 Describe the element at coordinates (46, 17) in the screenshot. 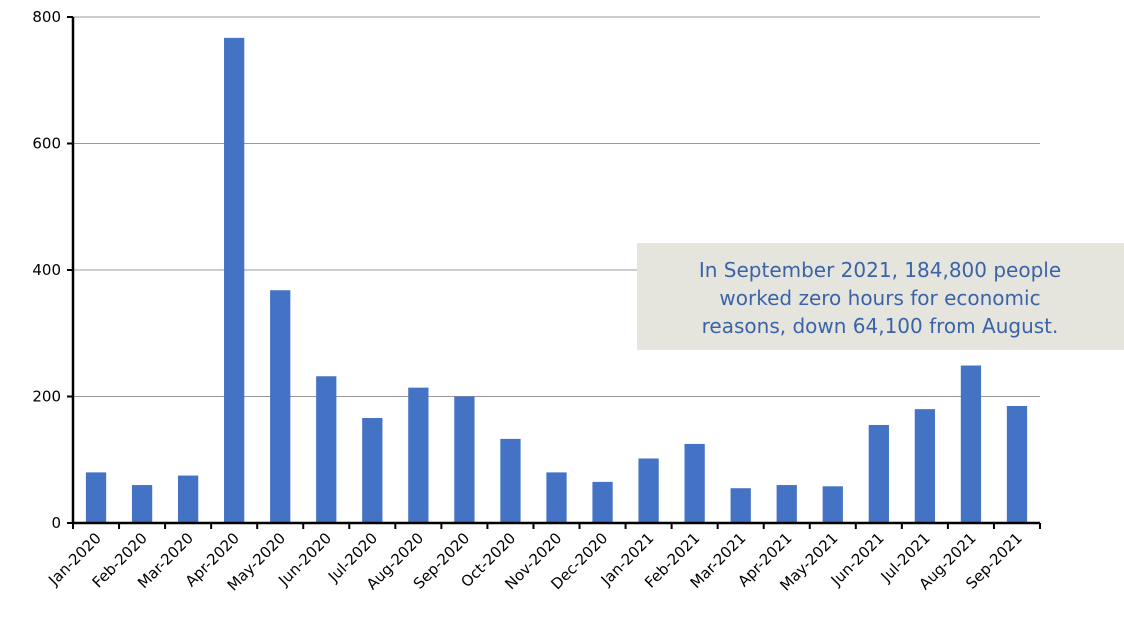

I see `y-tick-label: 800` at that location.